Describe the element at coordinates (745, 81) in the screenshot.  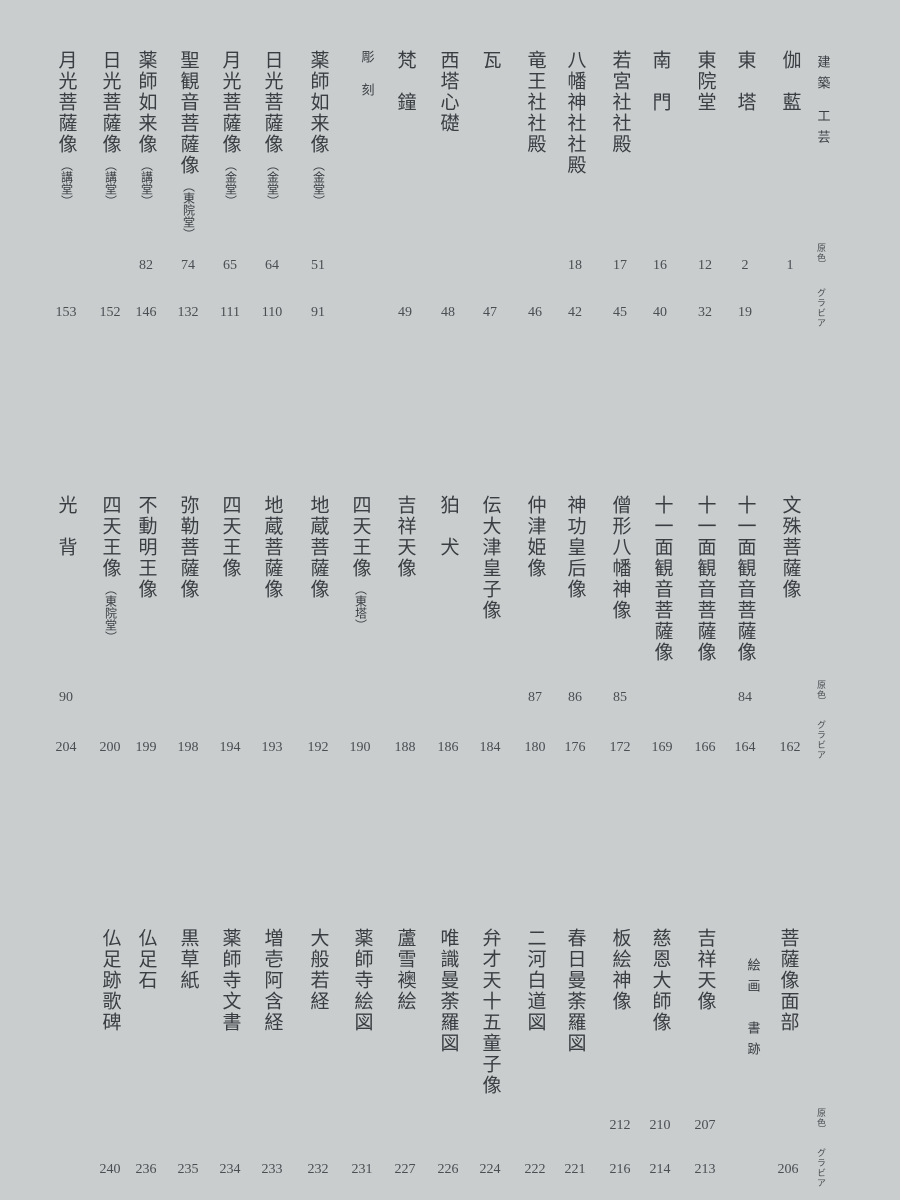
I see `title-text: 東 塔` at that location.